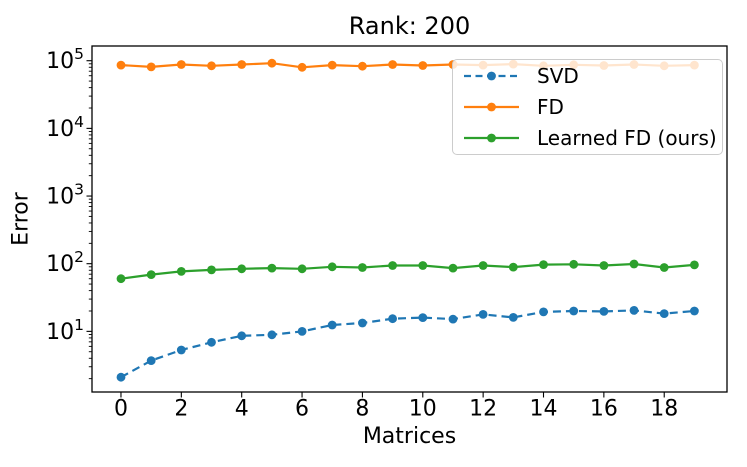 The width and height of the screenshot is (747, 467). Describe the element at coordinates (121, 409) in the screenshot. I see `x-tick-label: 0` at that location.